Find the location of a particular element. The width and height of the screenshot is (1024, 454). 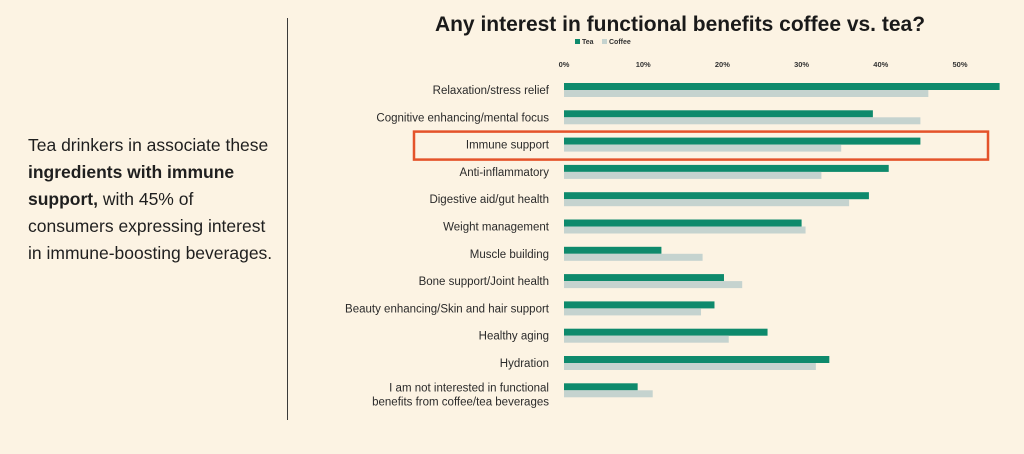

x-tick-label: 10% is located at coordinates (643, 64).